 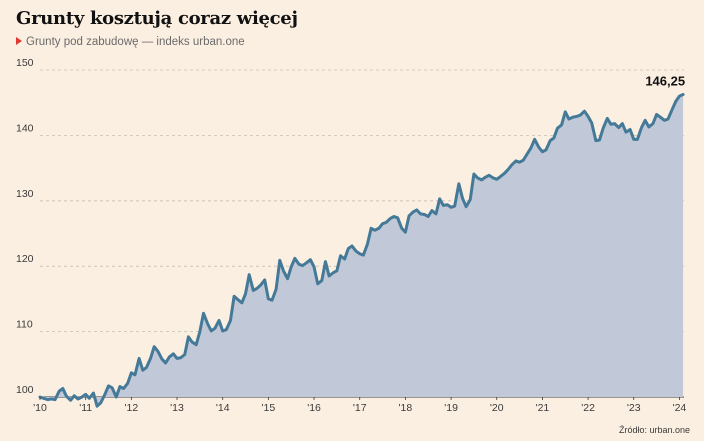 What do you see at coordinates (135, 42) in the screenshot?
I see `subtitle-text: Grunty pod zabudowę — indeks urban.one` at bounding box center [135, 42].